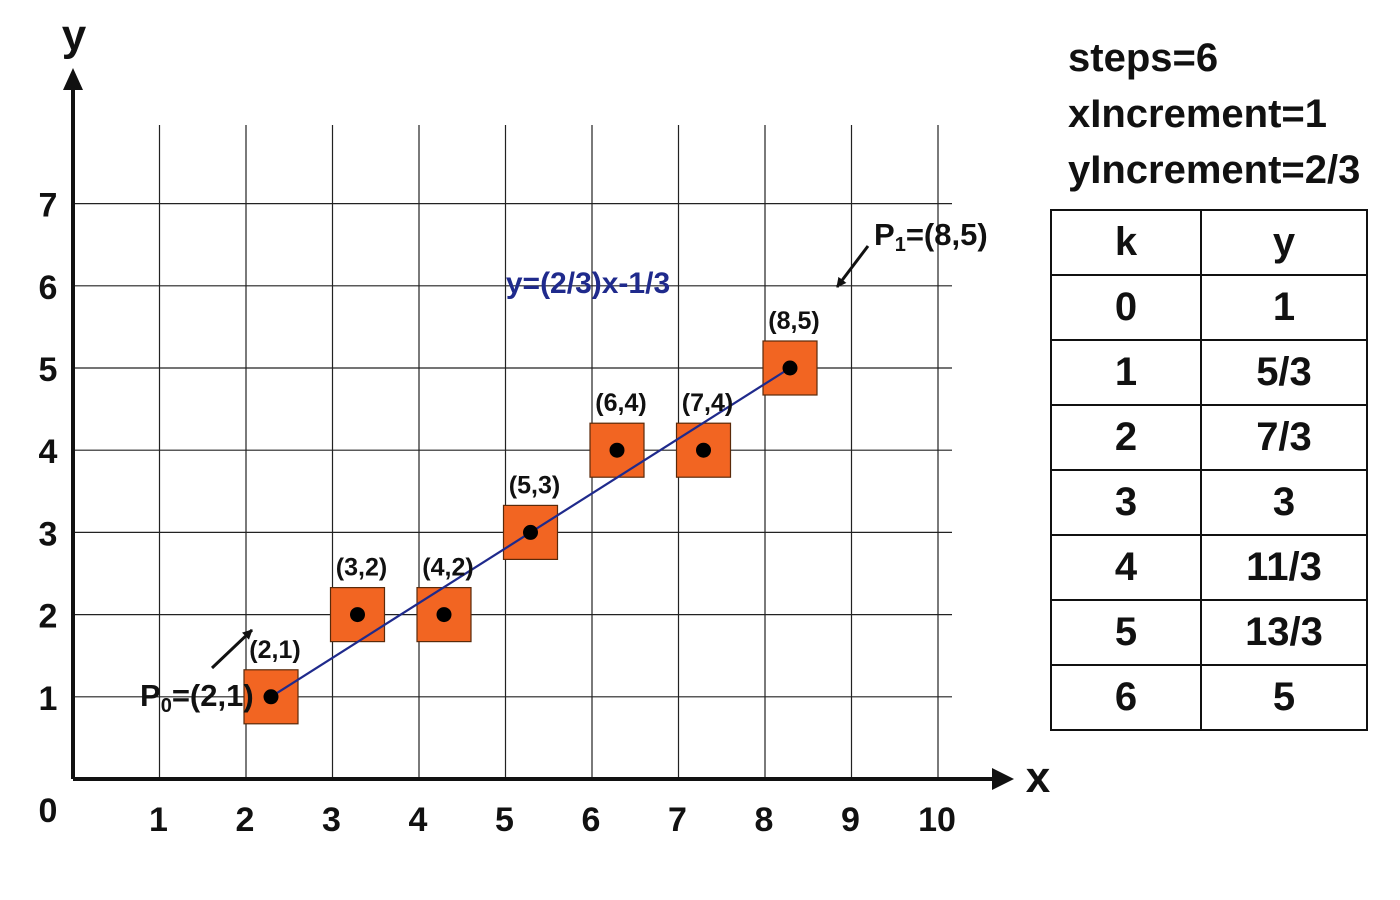  I want to click on pixel-centers, so click(530, 532).